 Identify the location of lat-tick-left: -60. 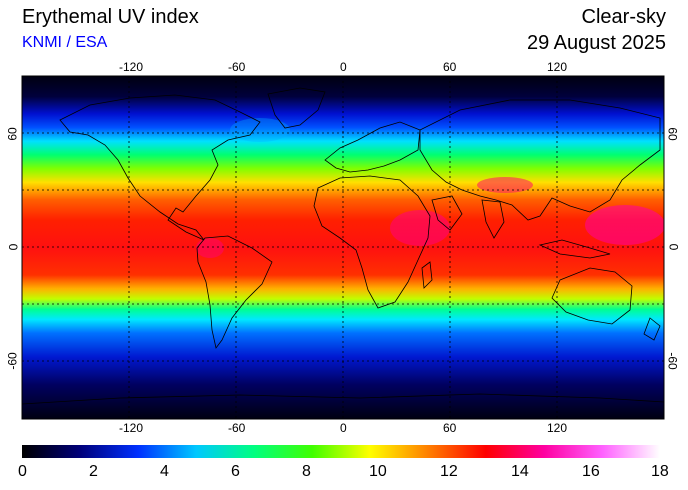
(12, 361).